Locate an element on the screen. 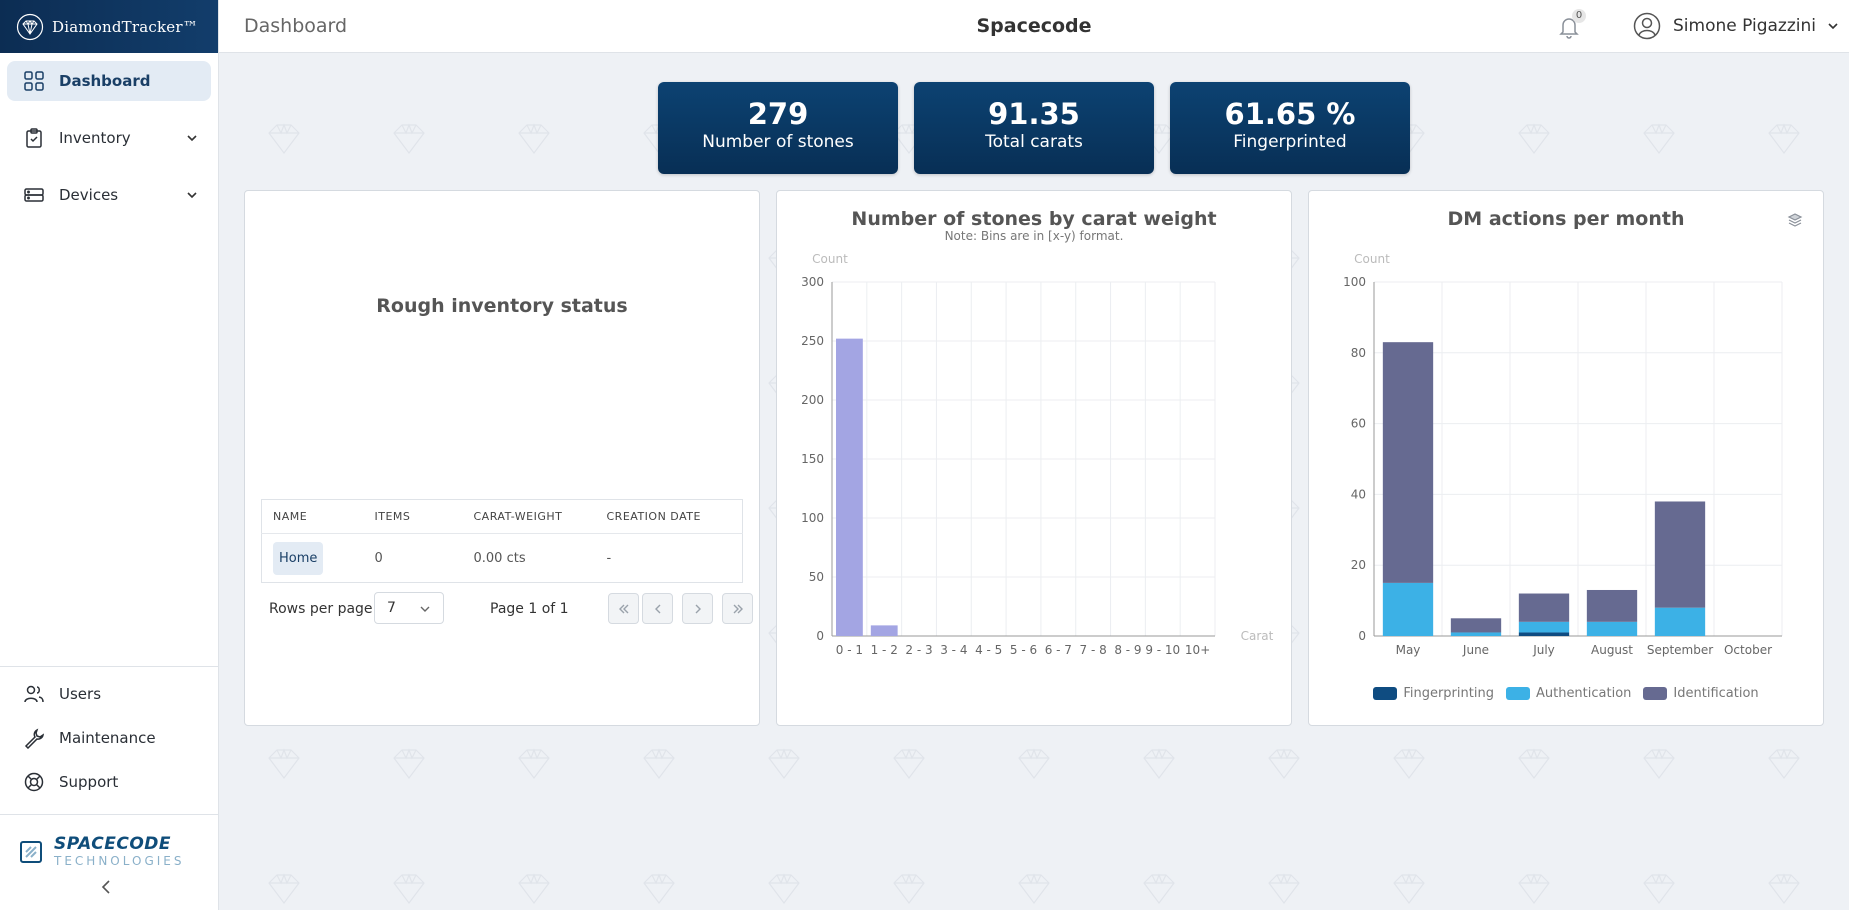 The image size is (1849, 910). notification-badge: 0 is located at coordinates (1579, 16).